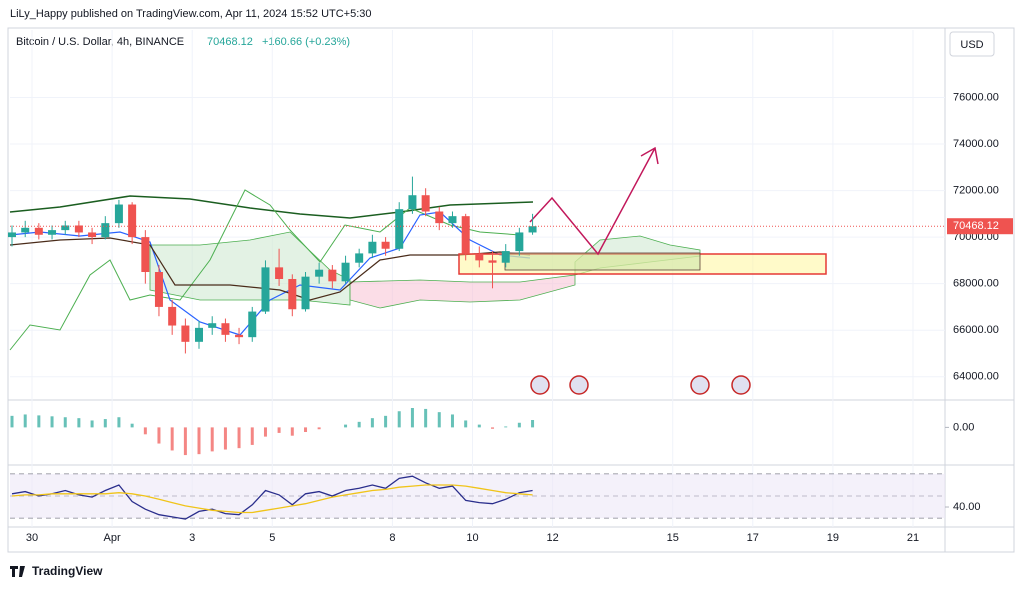 Image resolution: width=1022 pixels, height=589 pixels. What do you see at coordinates (967, 507) in the screenshot?
I see `y-tick-label: 40.00` at bounding box center [967, 507].